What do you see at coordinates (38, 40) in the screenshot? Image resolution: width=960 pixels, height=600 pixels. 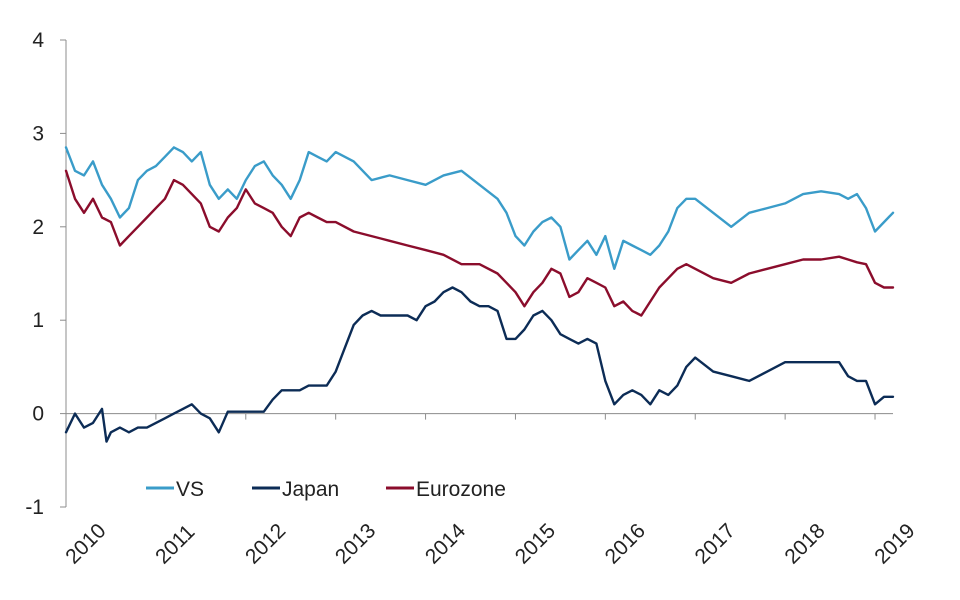 I see `y-tick-label: 4` at bounding box center [38, 40].